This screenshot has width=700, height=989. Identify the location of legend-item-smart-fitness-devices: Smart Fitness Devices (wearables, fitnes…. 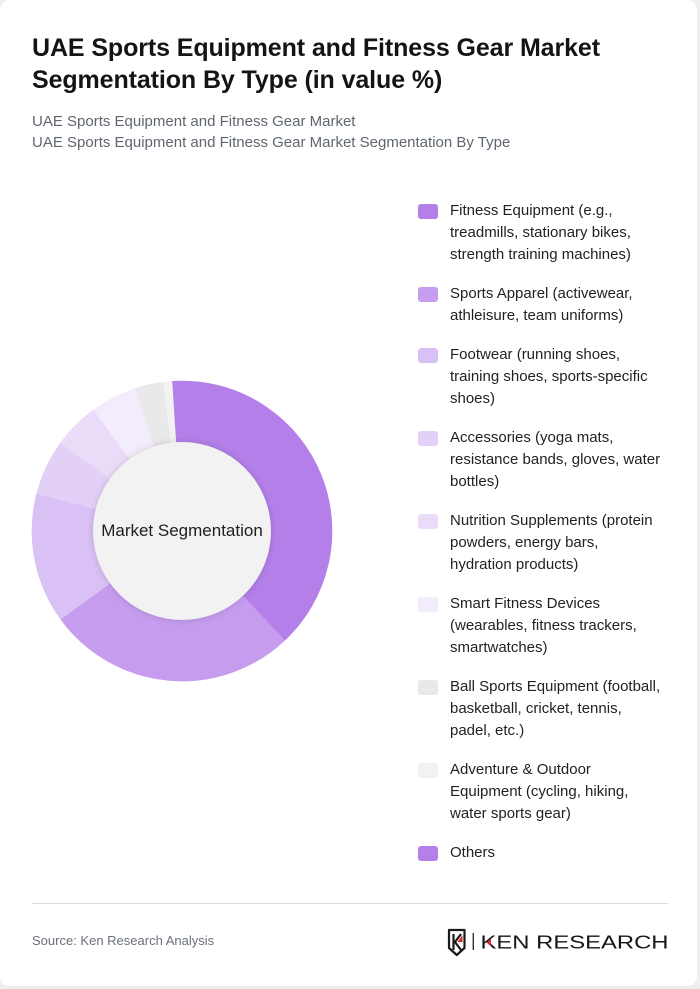
(544, 626).